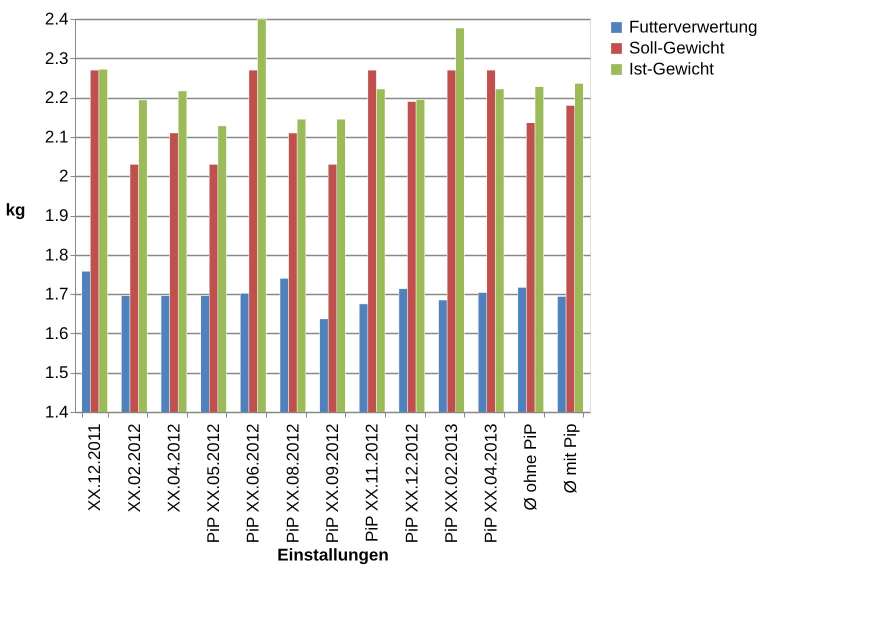 The width and height of the screenshot is (888, 631). I want to click on y-tick-label: 2.1, so click(56, 136).